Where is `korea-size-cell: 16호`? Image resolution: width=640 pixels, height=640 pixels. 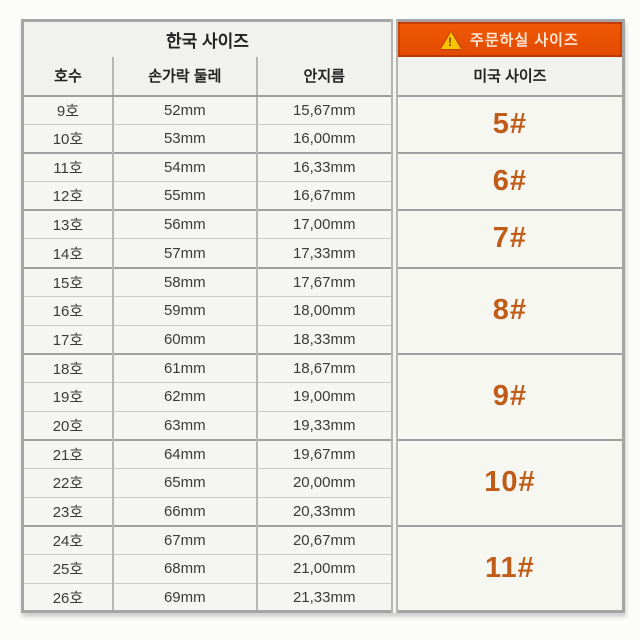
korea-size-cell: 16호 is located at coordinates (67, 310).